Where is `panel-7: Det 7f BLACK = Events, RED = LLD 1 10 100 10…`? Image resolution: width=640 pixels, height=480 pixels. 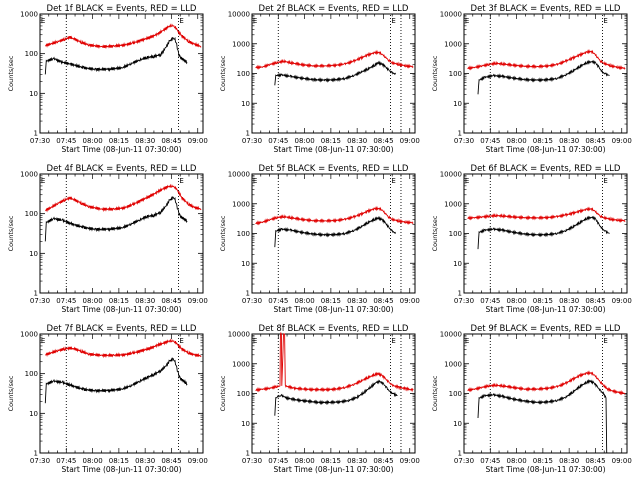 panel-7: Det 7f BLACK = Events, RED = LLD 1 10 100 10… is located at coordinates (107, 399).